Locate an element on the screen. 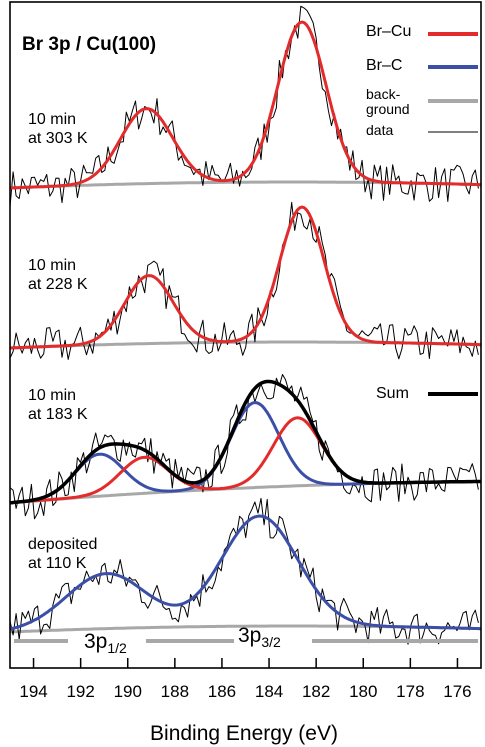 This screenshot has width=485, height=747. x-tick-label: 190 is located at coordinates (128, 691).